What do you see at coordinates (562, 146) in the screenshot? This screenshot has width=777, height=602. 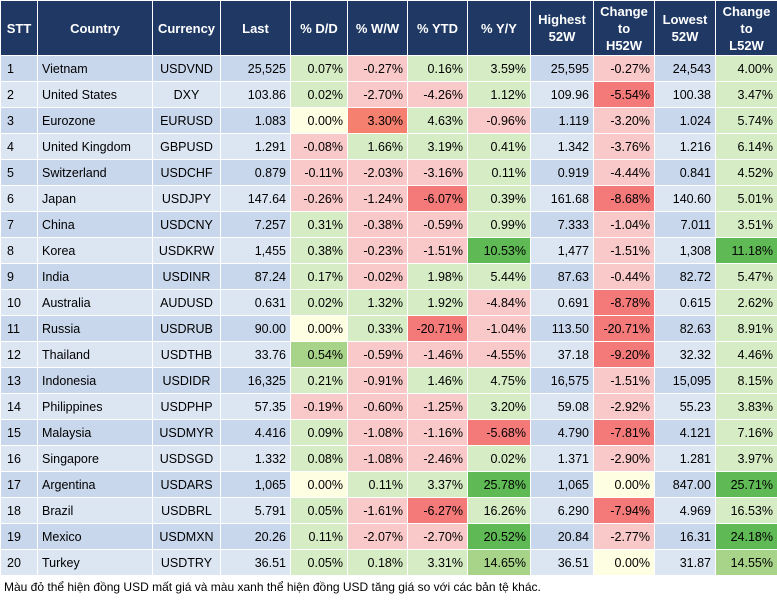 I see `table-cell: 1.342` at bounding box center [562, 146].